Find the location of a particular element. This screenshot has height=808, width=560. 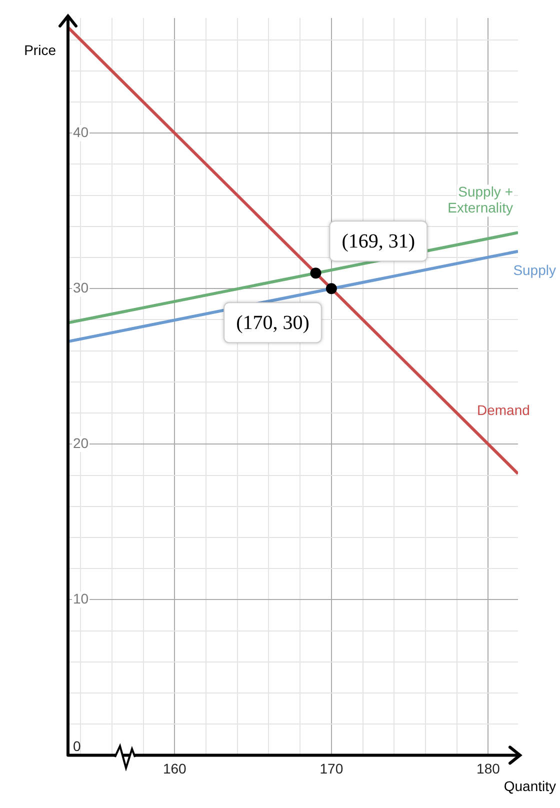

y-tick-label: 20 is located at coordinates (81, 443).